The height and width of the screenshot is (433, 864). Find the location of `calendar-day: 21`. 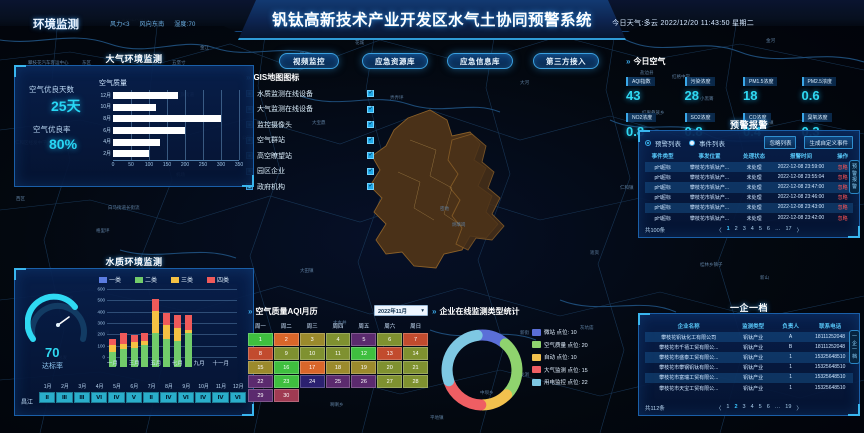

calendar-day: 21 is located at coordinates (415, 367).